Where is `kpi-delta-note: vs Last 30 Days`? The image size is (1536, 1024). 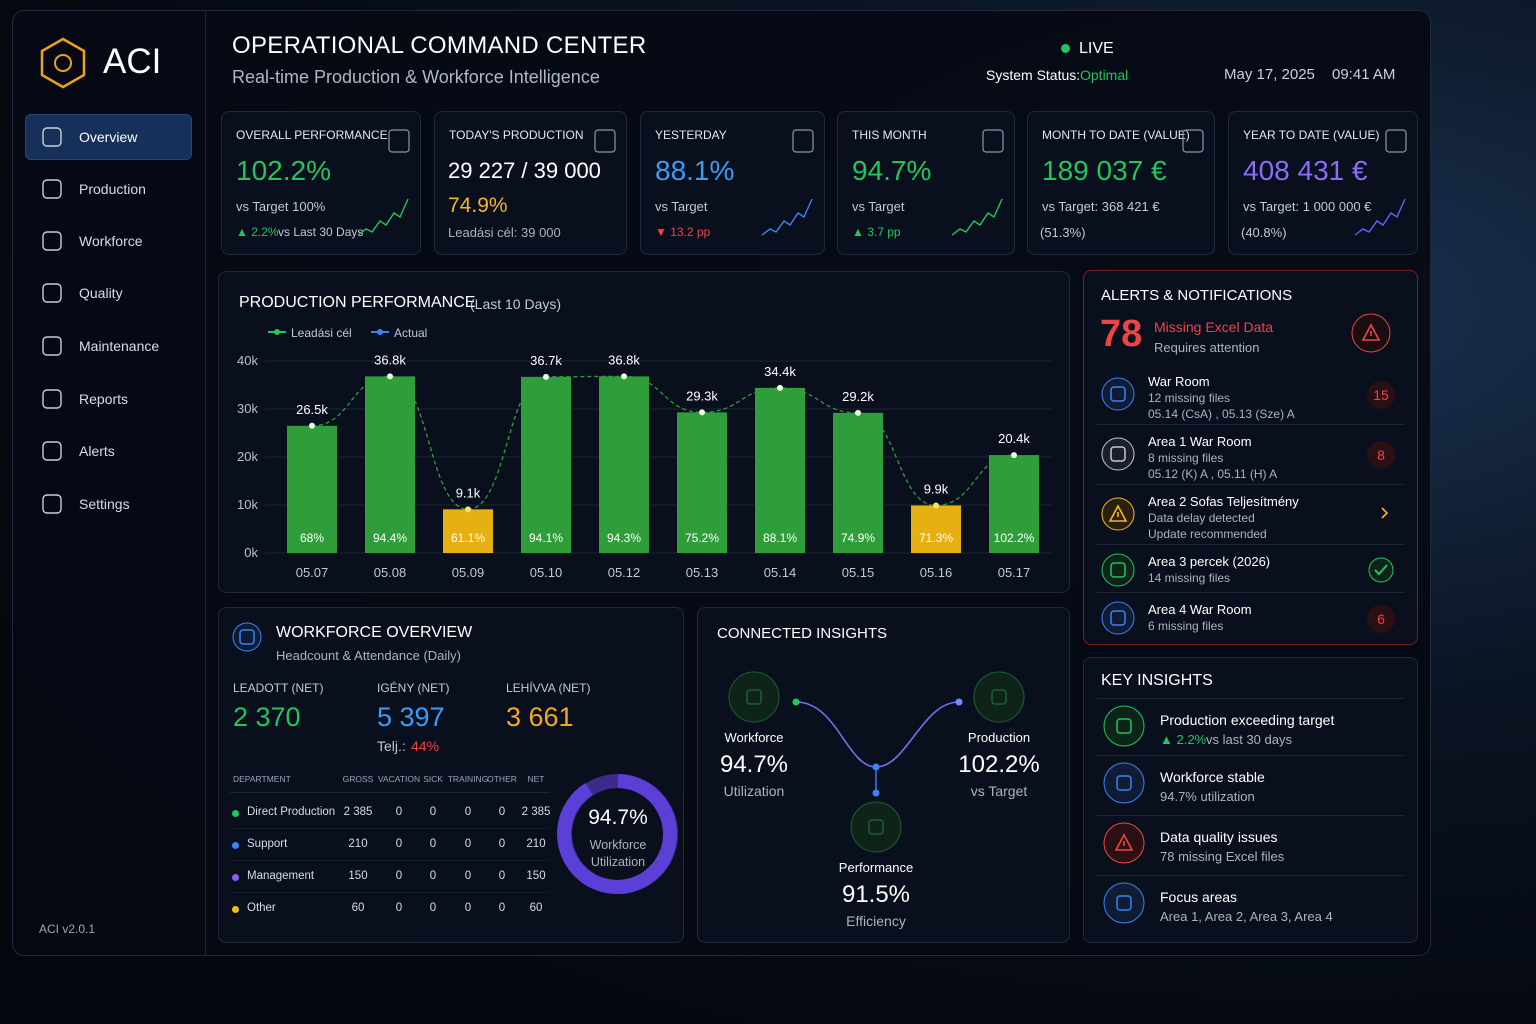 kpi-delta-note: vs Last 30 Days is located at coordinates (321, 232).